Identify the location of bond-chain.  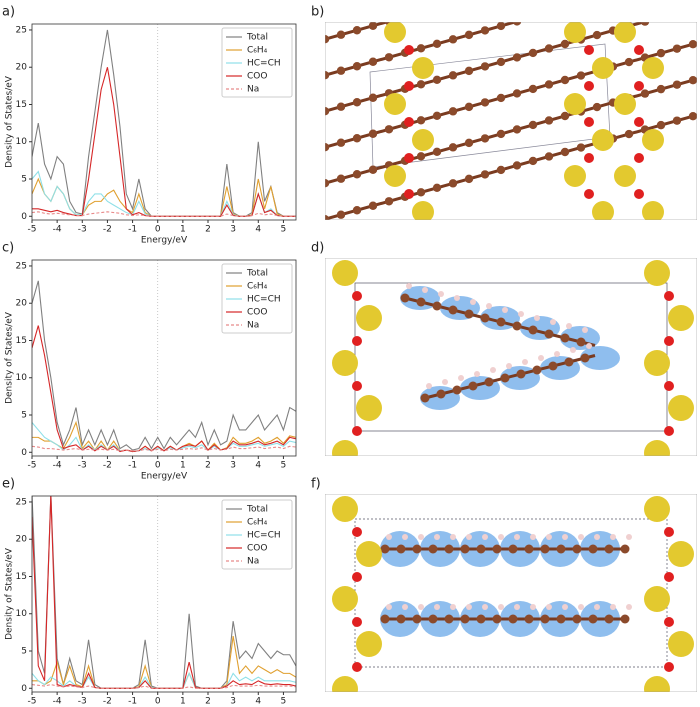
(358, 31).